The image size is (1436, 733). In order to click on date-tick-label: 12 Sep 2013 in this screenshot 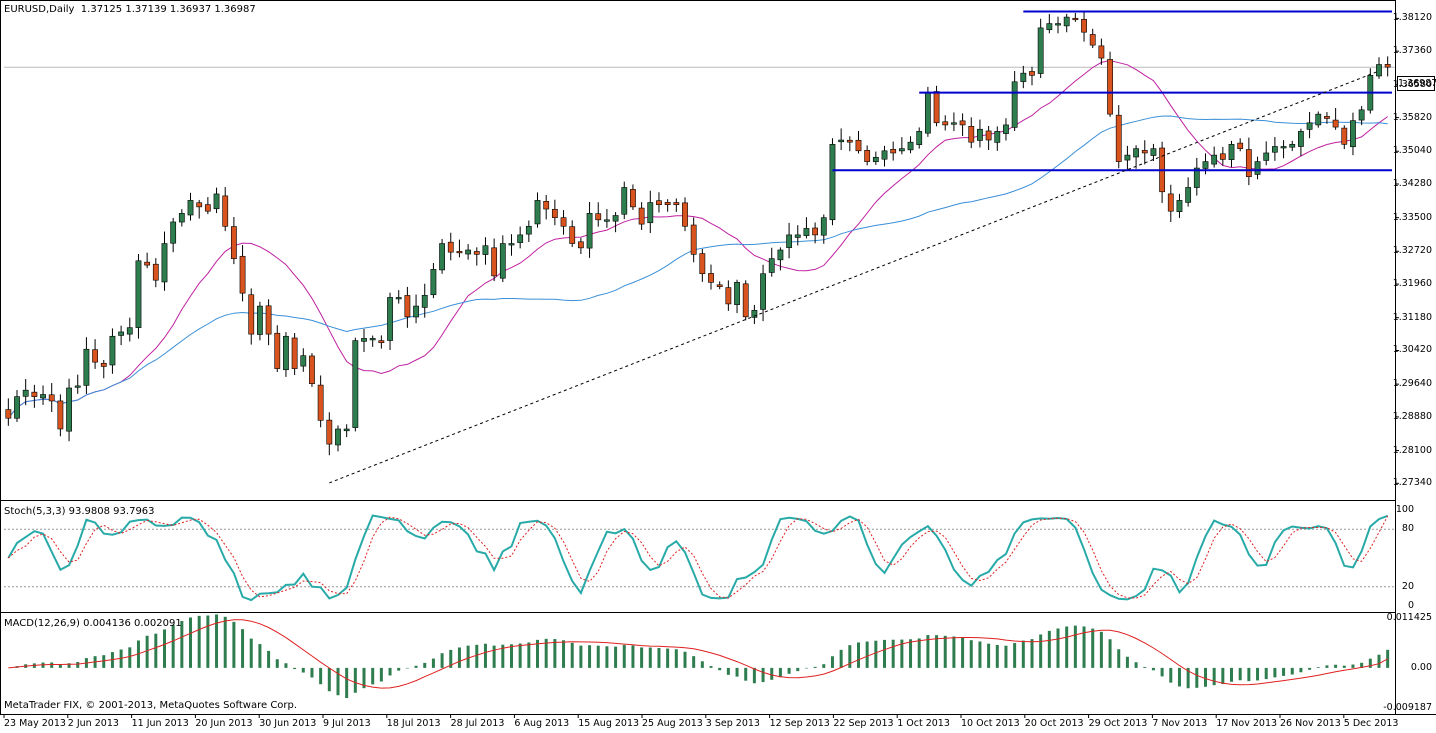, I will do `click(799, 723)`.